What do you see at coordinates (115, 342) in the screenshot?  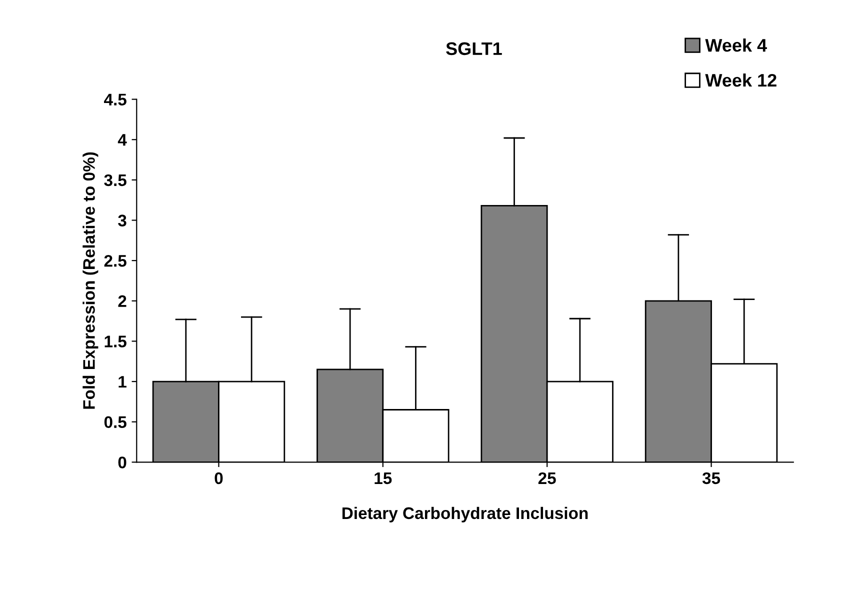 I see `y-tick-label: 1.5` at bounding box center [115, 342].